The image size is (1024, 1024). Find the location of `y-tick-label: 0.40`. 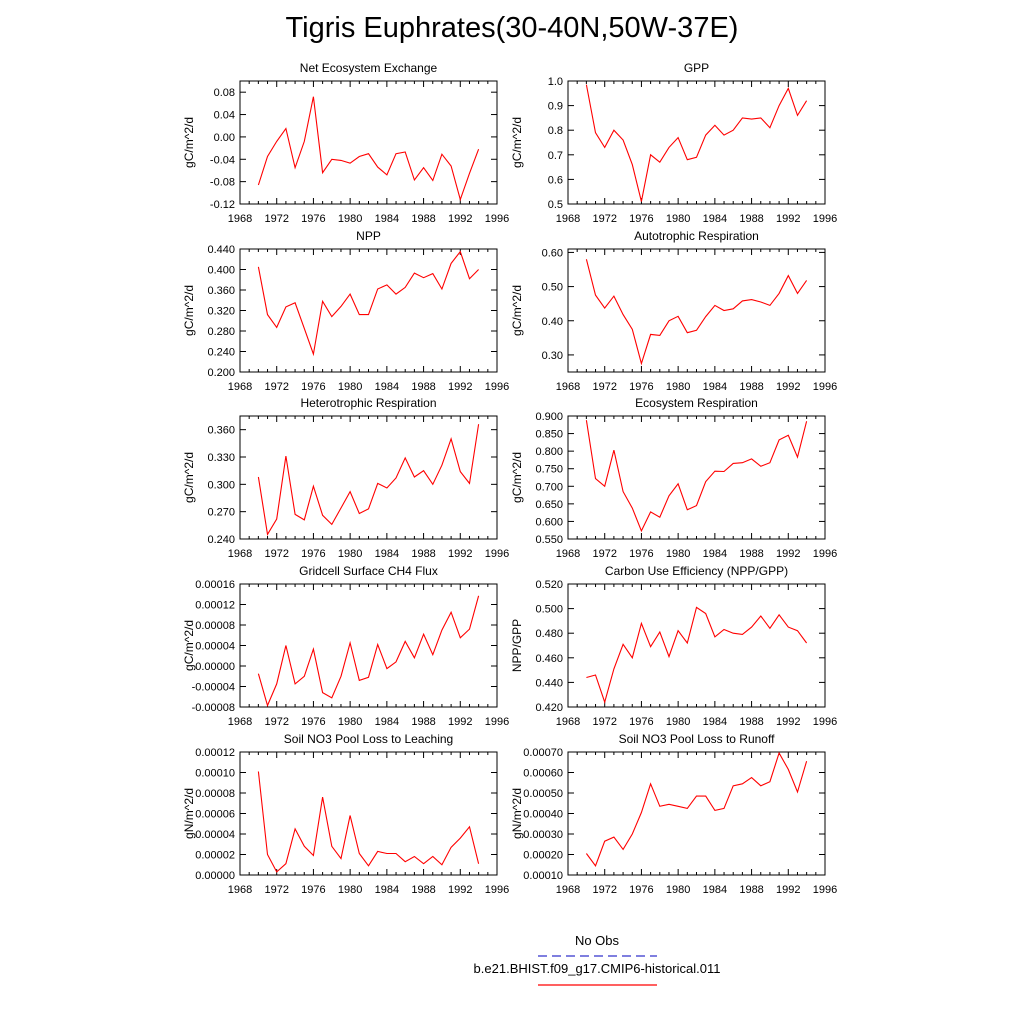

y-tick-label: 0.40 is located at coordinates (552, 322).